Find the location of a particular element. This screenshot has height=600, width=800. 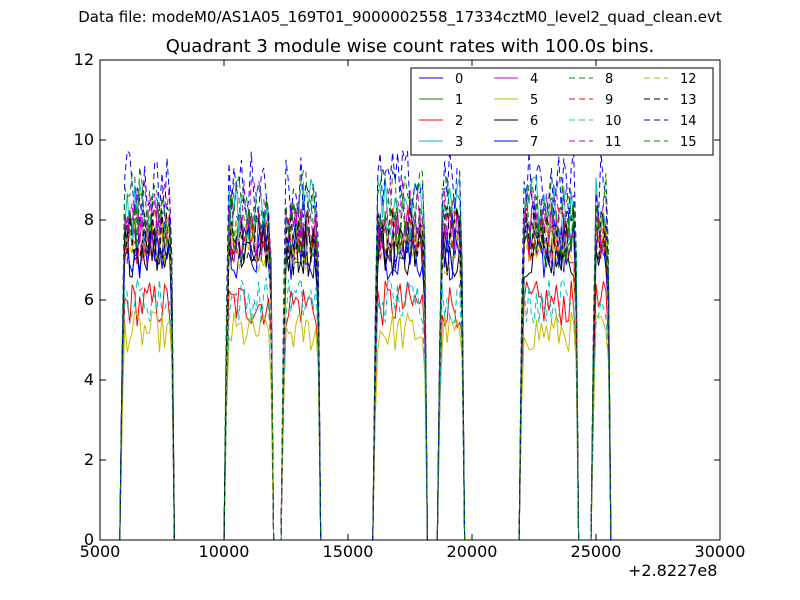

y-tick-label-12: 12 is located at coordinates (84, 59).